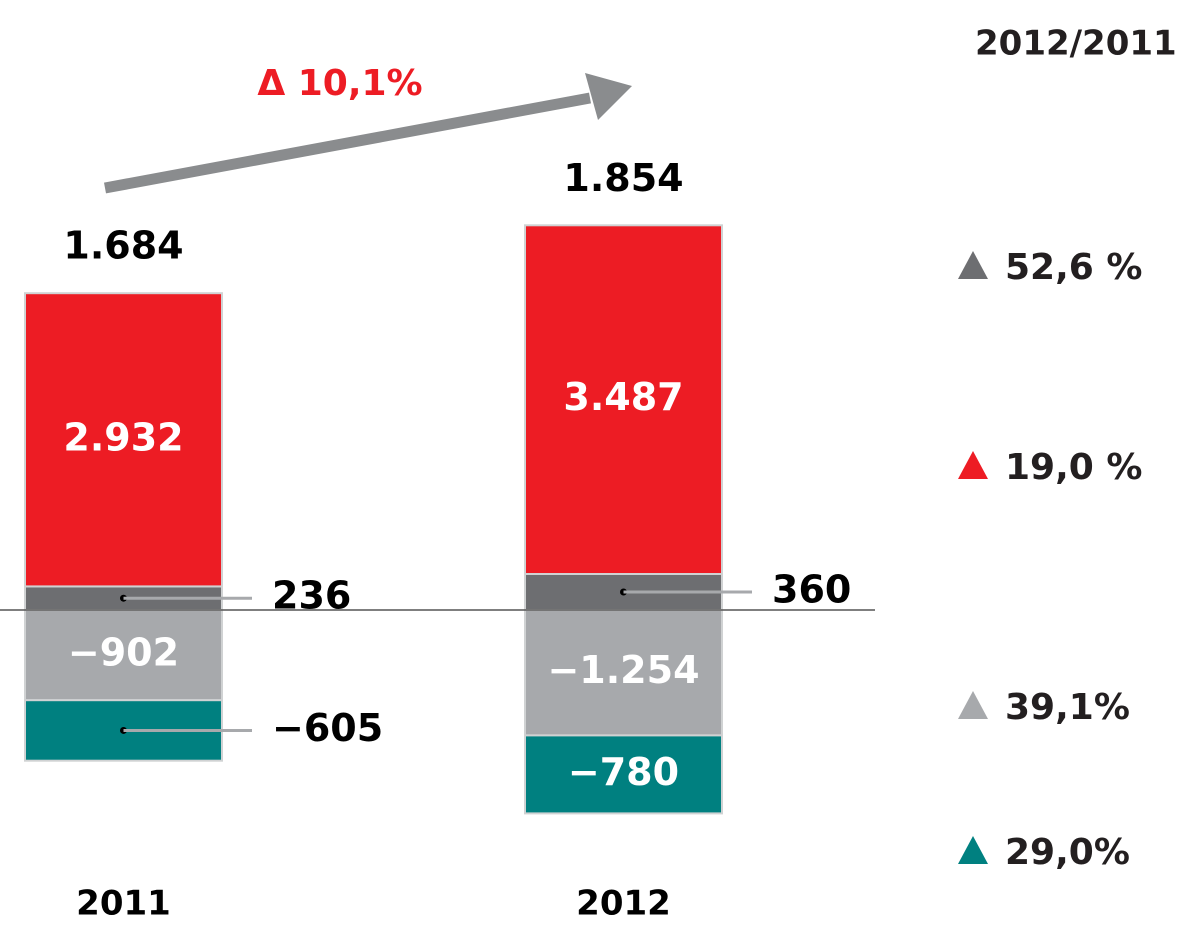  What do you see at coordinates (123, 246) in the screenshot?
I see `total-label: 1.684` at bounding box center [123, 246].